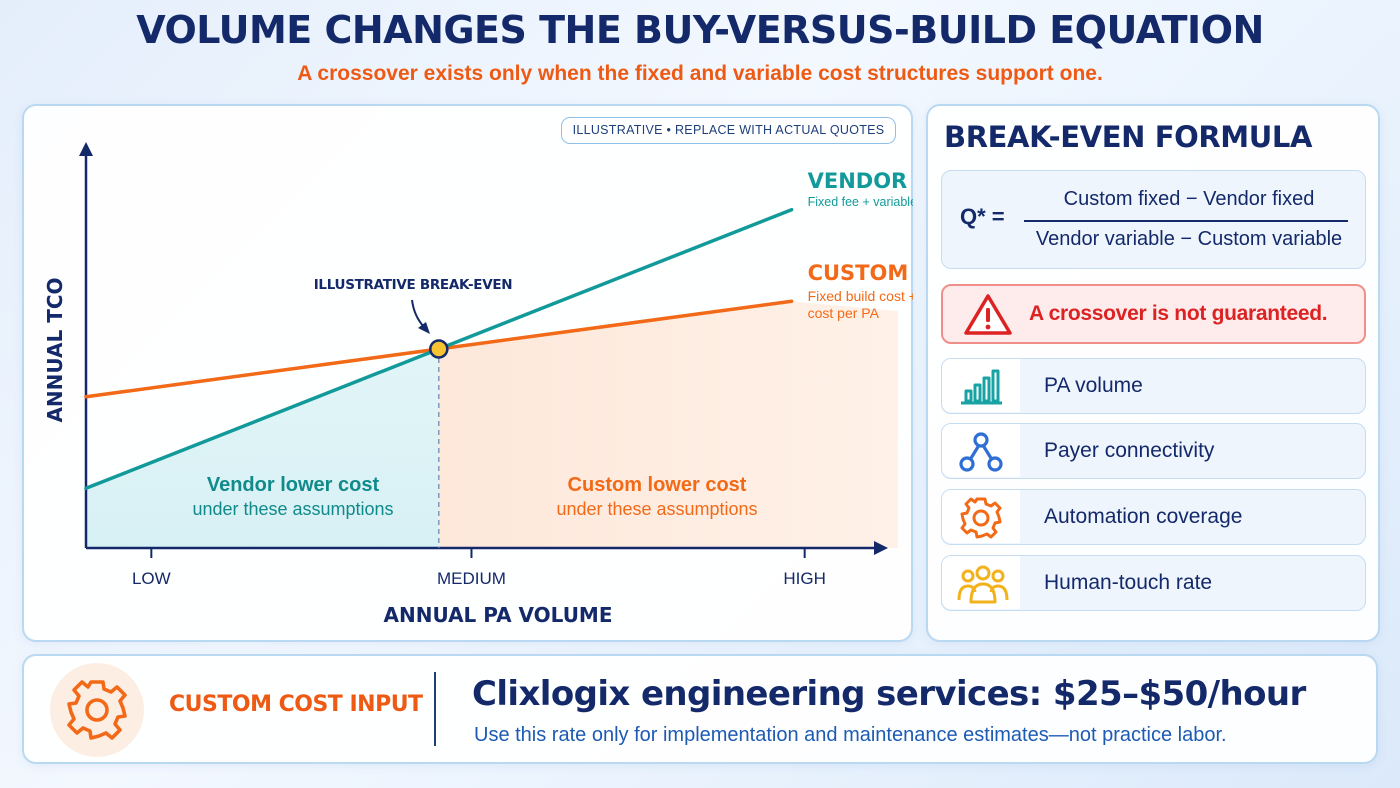 The image size is (1400, 788). I want to click on x-tick-label: HIGH, so click(804, 578).